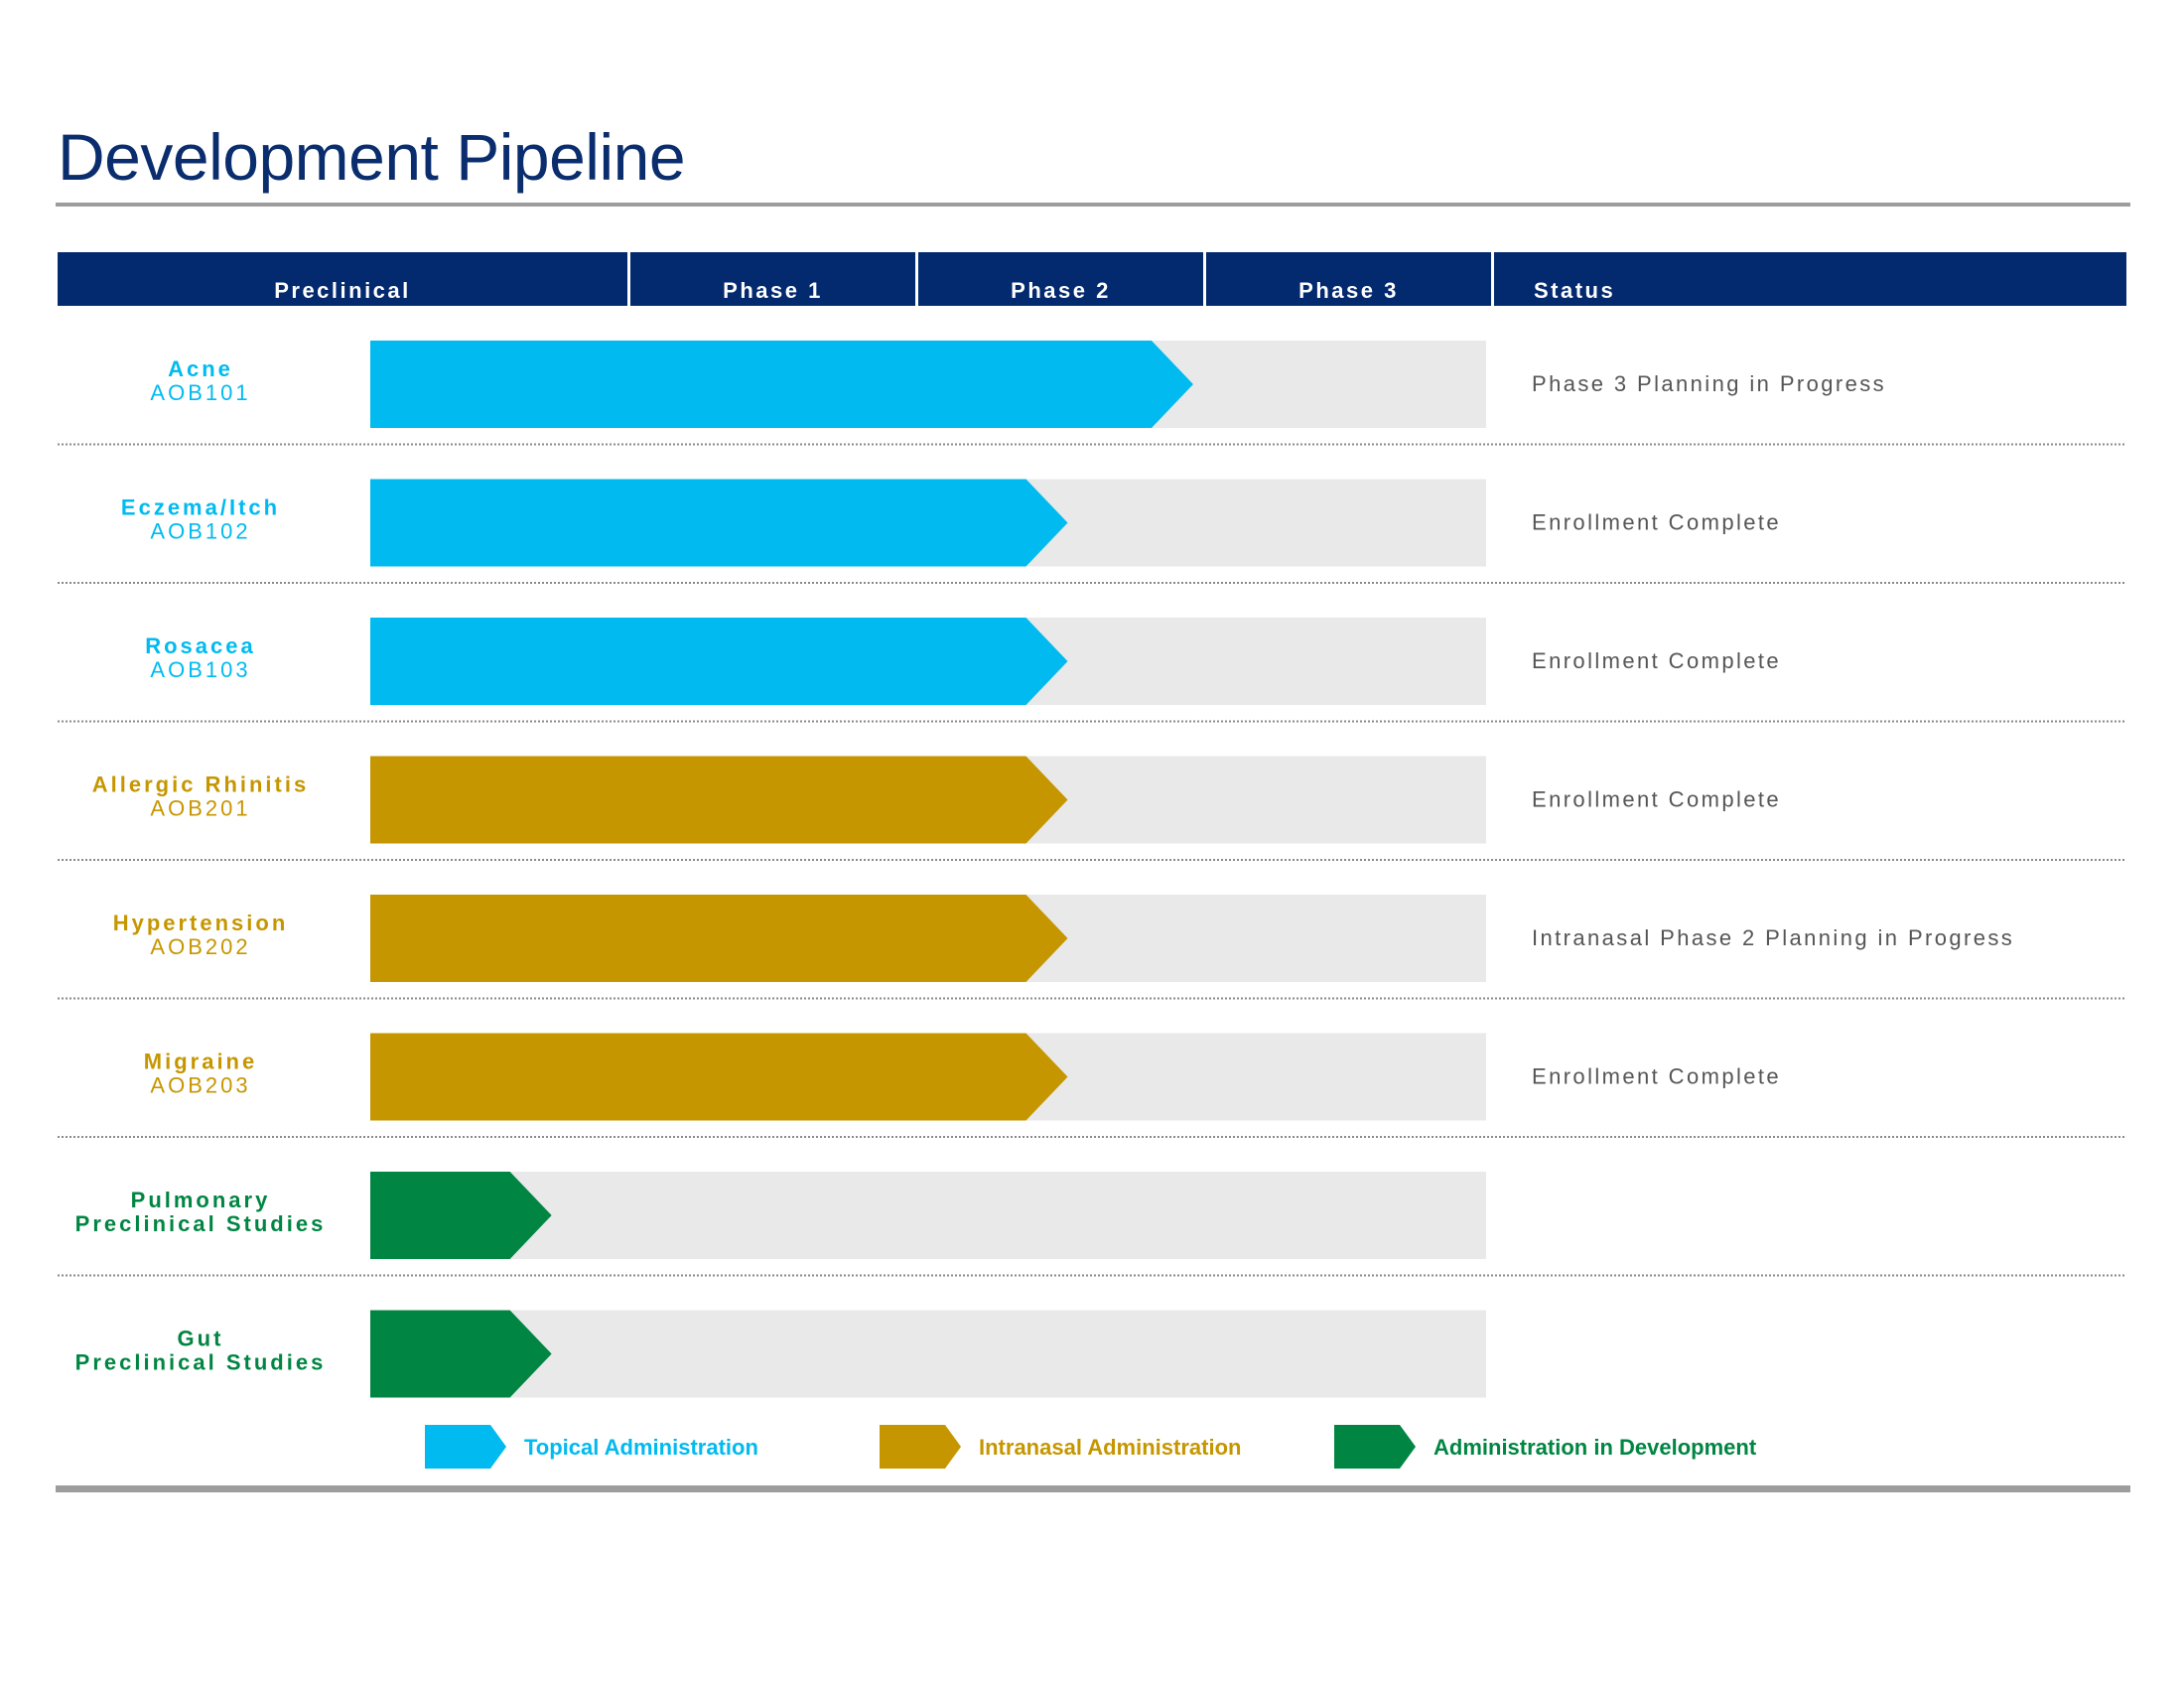 Image resolution: width=2184 pixels, height=1688 pixels. I want to click on legend-development-label: Administration in Development, so click(1595, 1447).